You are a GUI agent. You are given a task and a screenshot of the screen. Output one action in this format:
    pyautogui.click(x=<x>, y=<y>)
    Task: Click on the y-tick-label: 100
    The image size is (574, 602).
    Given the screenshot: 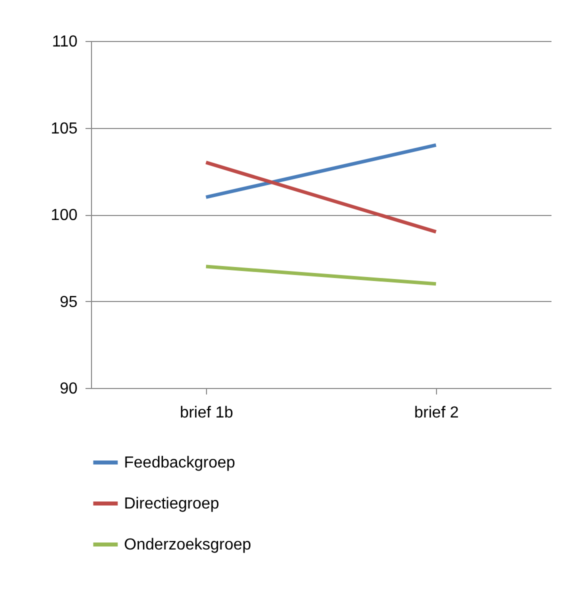 What is the action you would take?
    pyautogui.click(x=64, y=215)
    